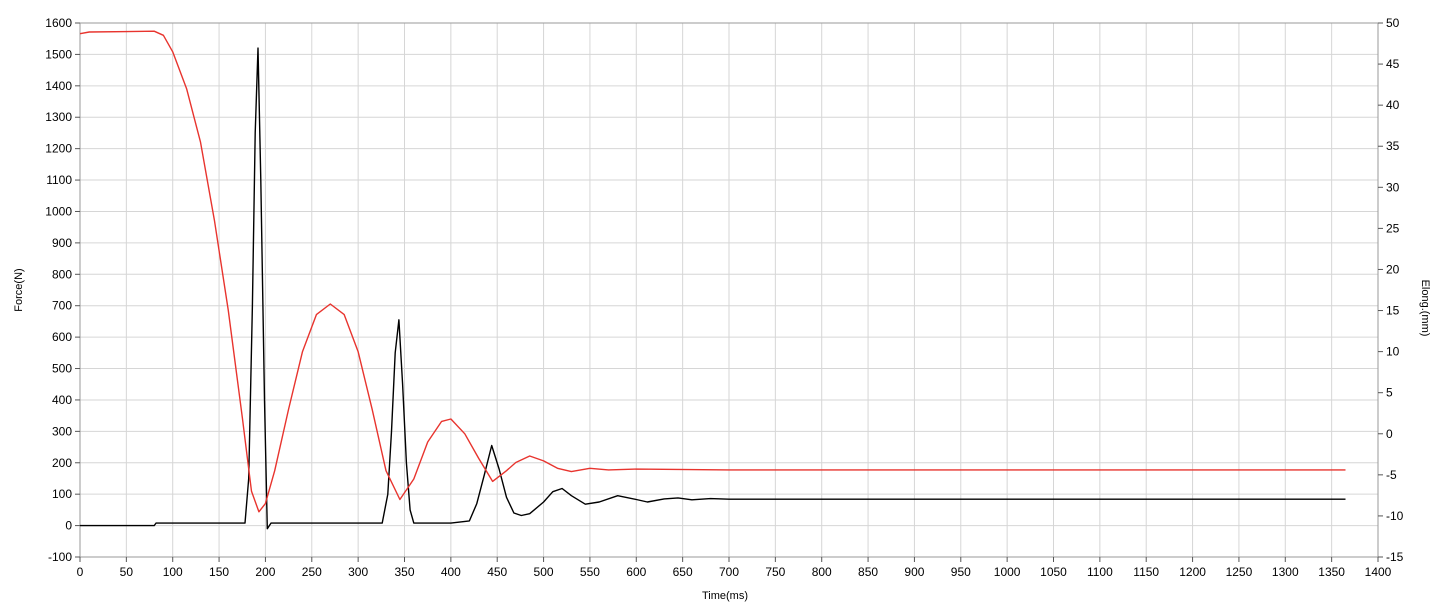 The width and height of the screenshot is (1445, 608). What do you see at coordinates (725, 596) in the screenshot?
I see `x-axis-title: Time(ms)` at bounding box center [725, 596].